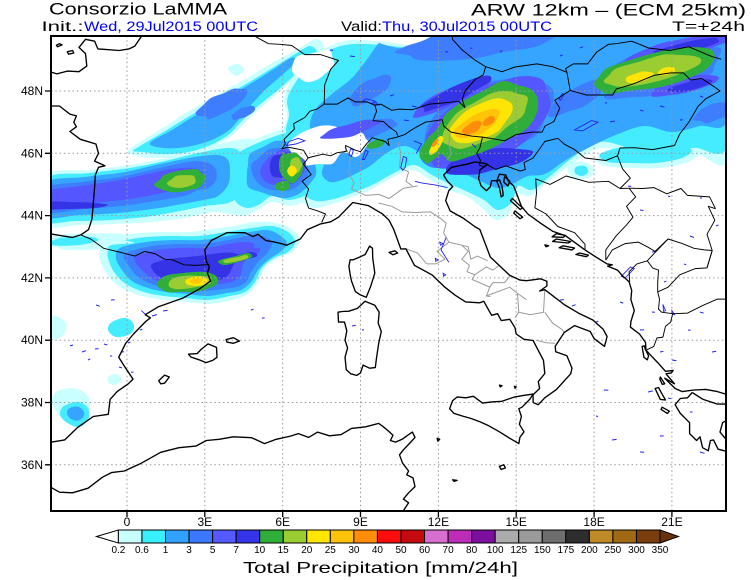 The height and width of the screenshot is (580, 751). I want to click on svg-text: 70, so click(449, 550).